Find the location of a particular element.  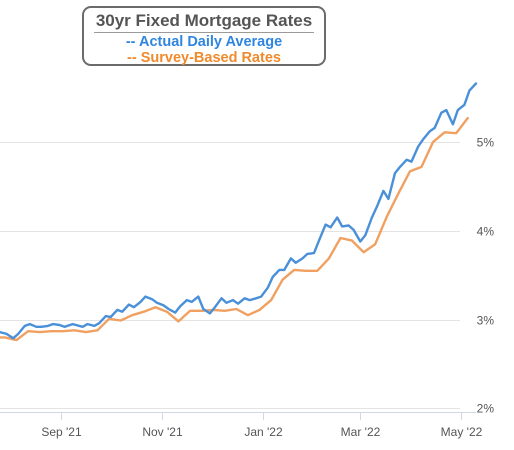

x-tick-label-4: May '22 is located at coordinates (462, 432).